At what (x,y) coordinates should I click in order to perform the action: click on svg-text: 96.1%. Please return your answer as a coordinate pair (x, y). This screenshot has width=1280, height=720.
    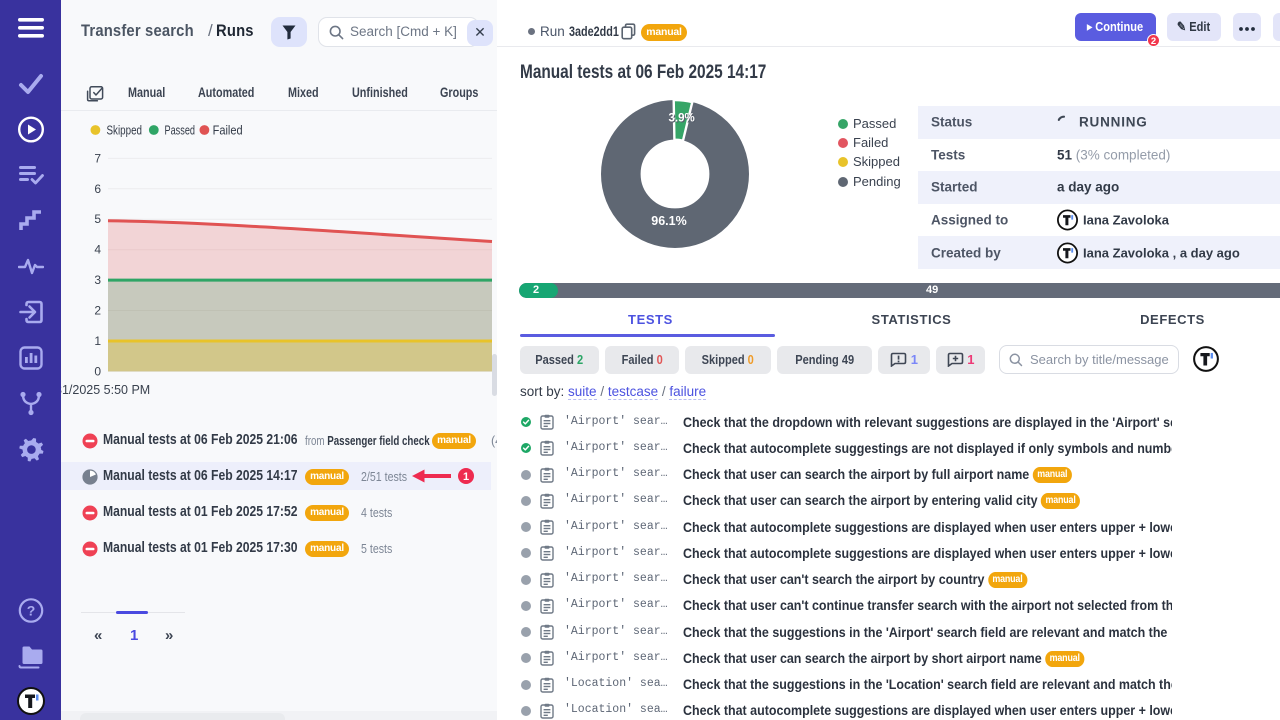
    Looking at the image, I should click on (668, 221).